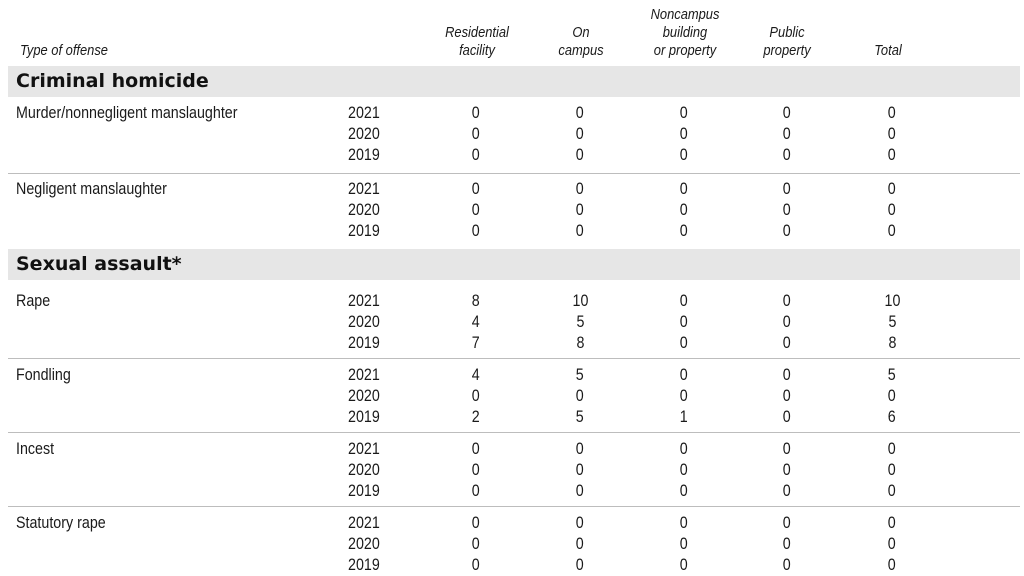 Image resolution: width=1024 pixels, height=576 pixels. What do you see at coordinates (580, 342) in the screenshot?
I see `value: 8` at bounding box center [580, 342].